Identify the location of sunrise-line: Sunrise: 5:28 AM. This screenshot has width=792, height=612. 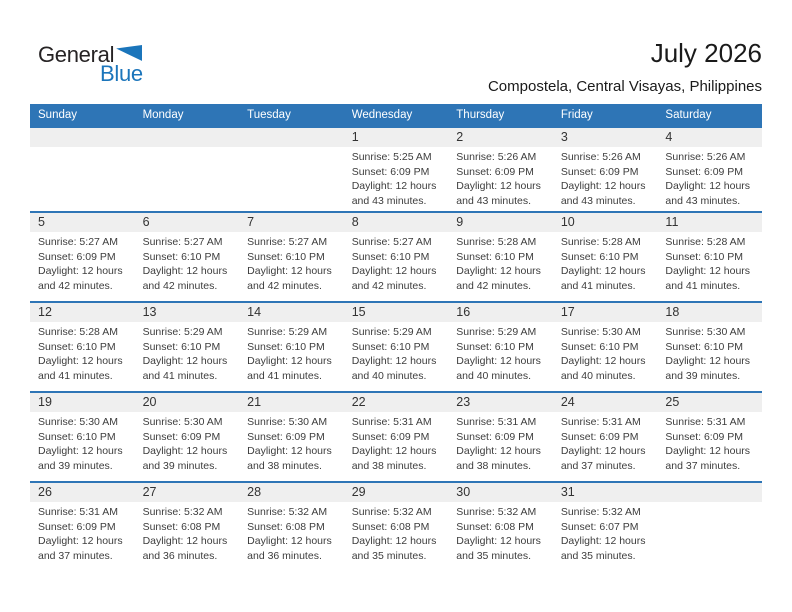
(705, 242).